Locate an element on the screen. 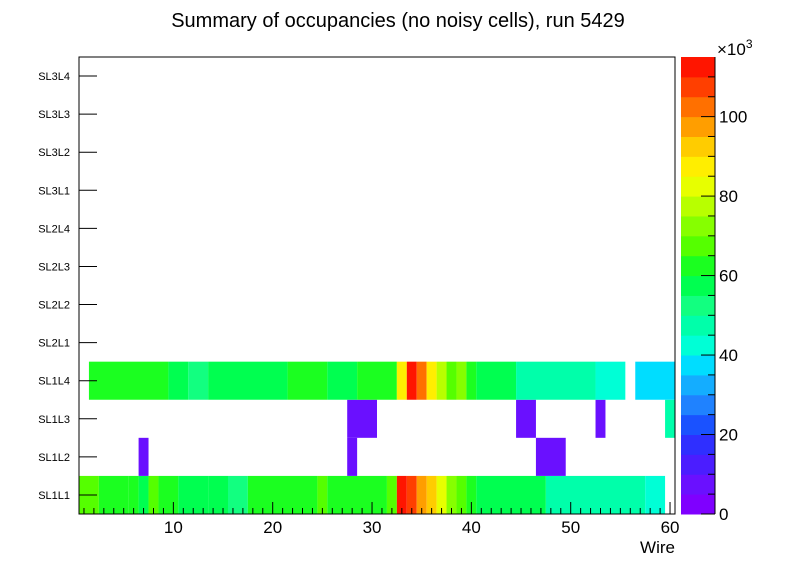 The image size is (796, 572). y-tick-label: SL2L4 is located at coordinates (54, 229).